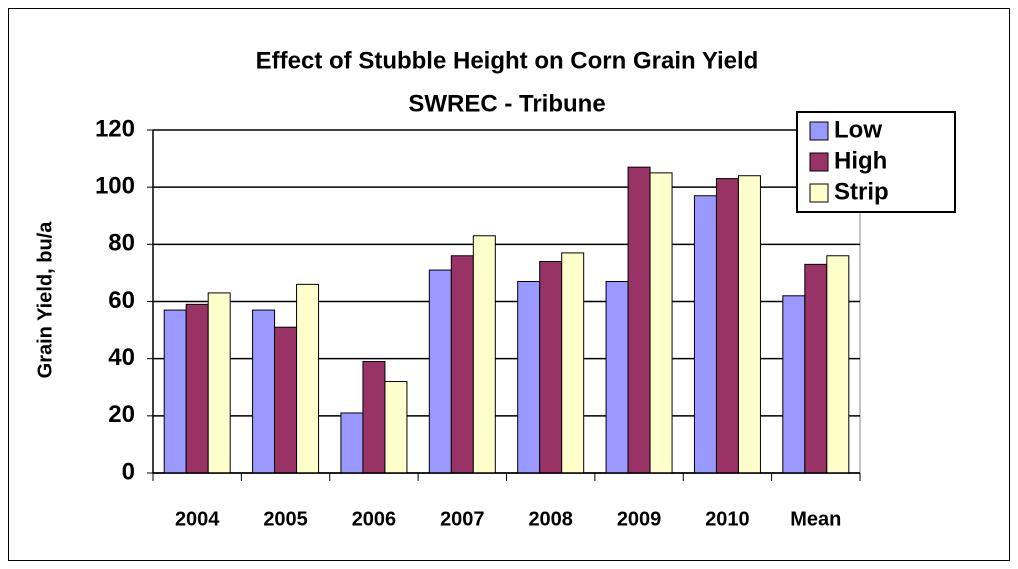 The width and height of the screenshot is (1018, 569). Describe the element at coordinates (550, 519) in the screenshot. I see `x-tick-label: 2008` at that location.